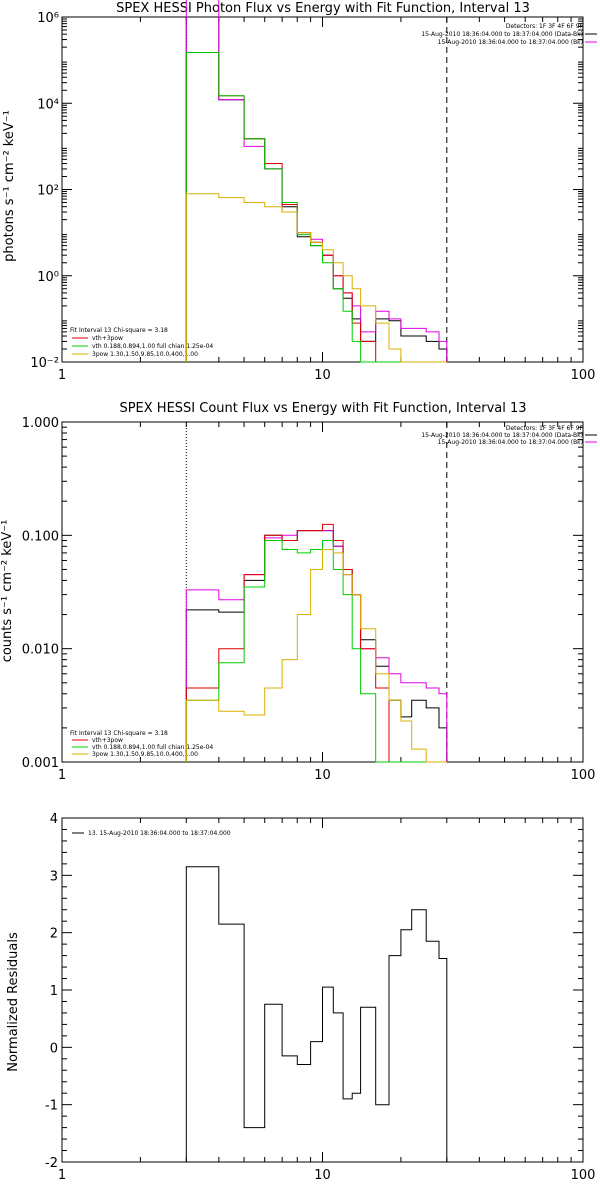 The height and width of the screenshot is (1200, 600). What do you see at coordinates (40, 650) in the screenshot?
I see `y-tick-label: 0.010` at bounding box center [40, 650].